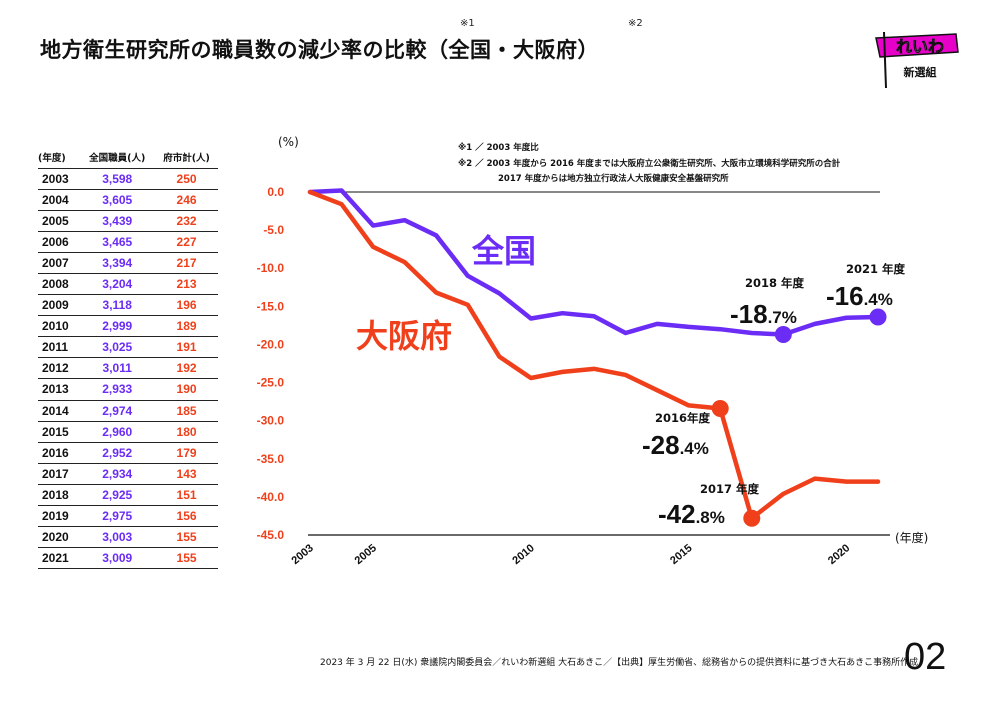 The image size is (996, 704). Describe the element at coordinates (271, 497) in the screenshot. I see `y-tick-label: -40.0` at that location.